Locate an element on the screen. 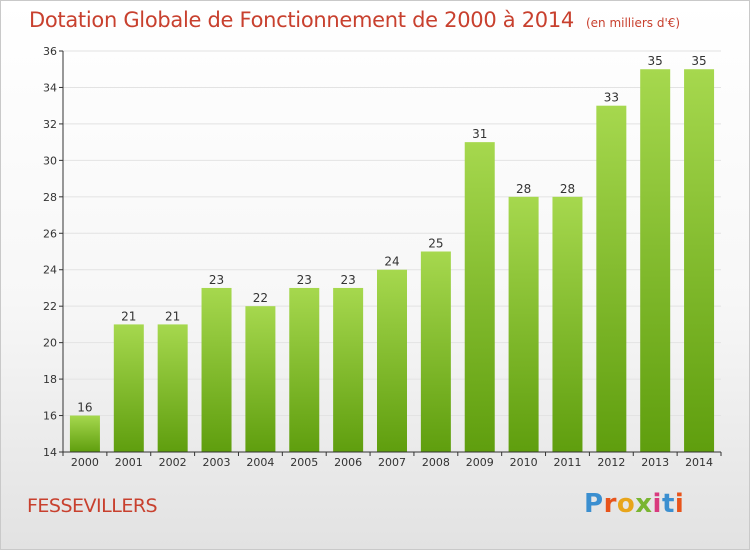 The image size is (750, 551). bar-2005 is located at coordinates (304, 369).